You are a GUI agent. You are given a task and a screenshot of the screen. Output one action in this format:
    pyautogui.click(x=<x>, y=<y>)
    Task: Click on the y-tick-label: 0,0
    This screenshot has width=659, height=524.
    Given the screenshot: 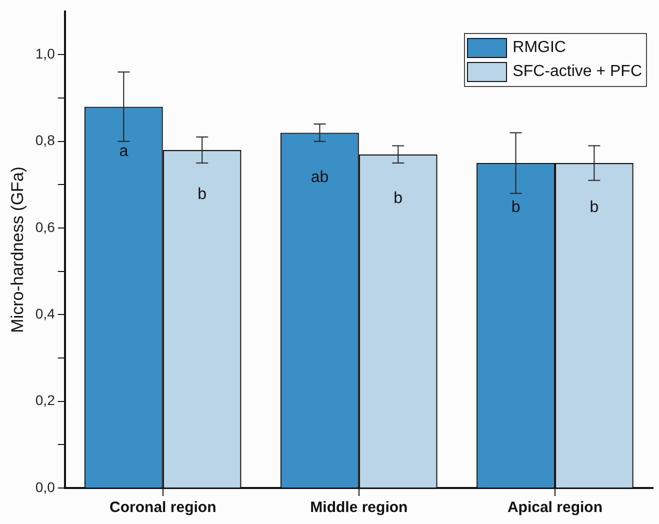 What is the action you would take?
    pyautogui.click(x=45, y=486)
    